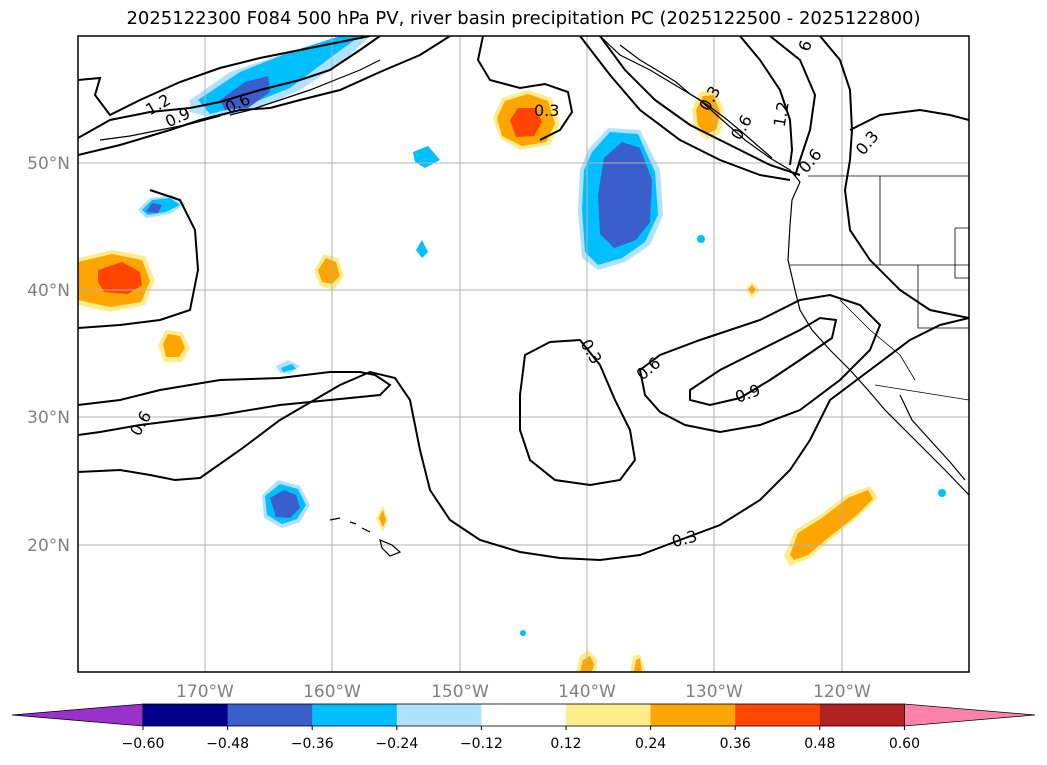 The width and height of the screenshot is (1047, 765). I want to click on pv-contour-0.9, so click(229, 87).